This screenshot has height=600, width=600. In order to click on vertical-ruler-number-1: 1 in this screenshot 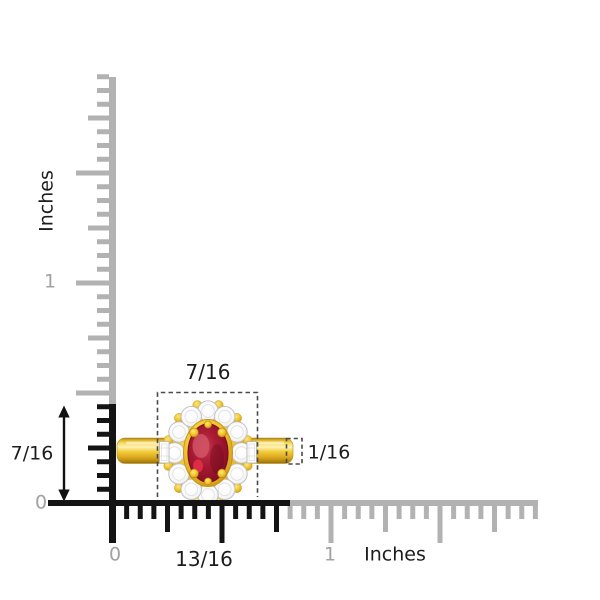, I will do `click(50, 281)`.